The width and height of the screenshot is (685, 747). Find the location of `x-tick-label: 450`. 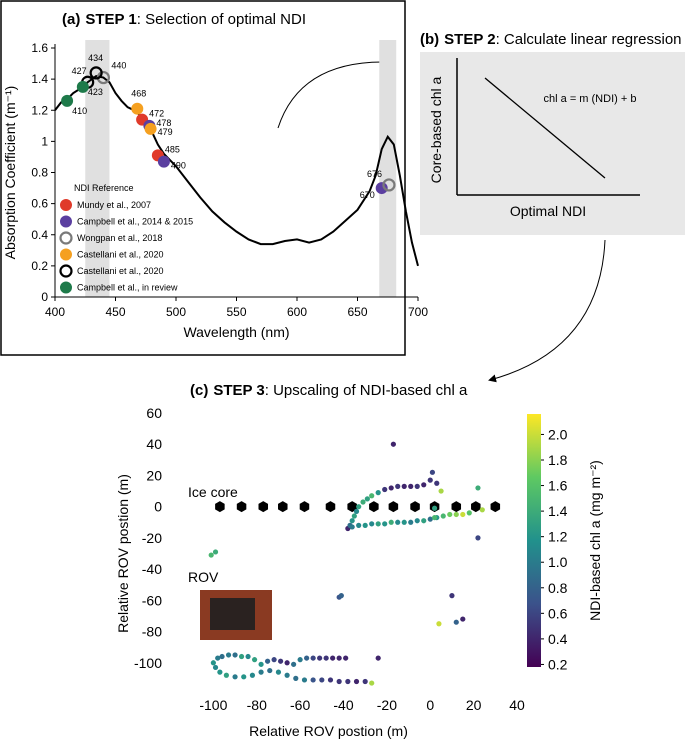

x-tick-label: 450 is located at coordinates (115, 312).